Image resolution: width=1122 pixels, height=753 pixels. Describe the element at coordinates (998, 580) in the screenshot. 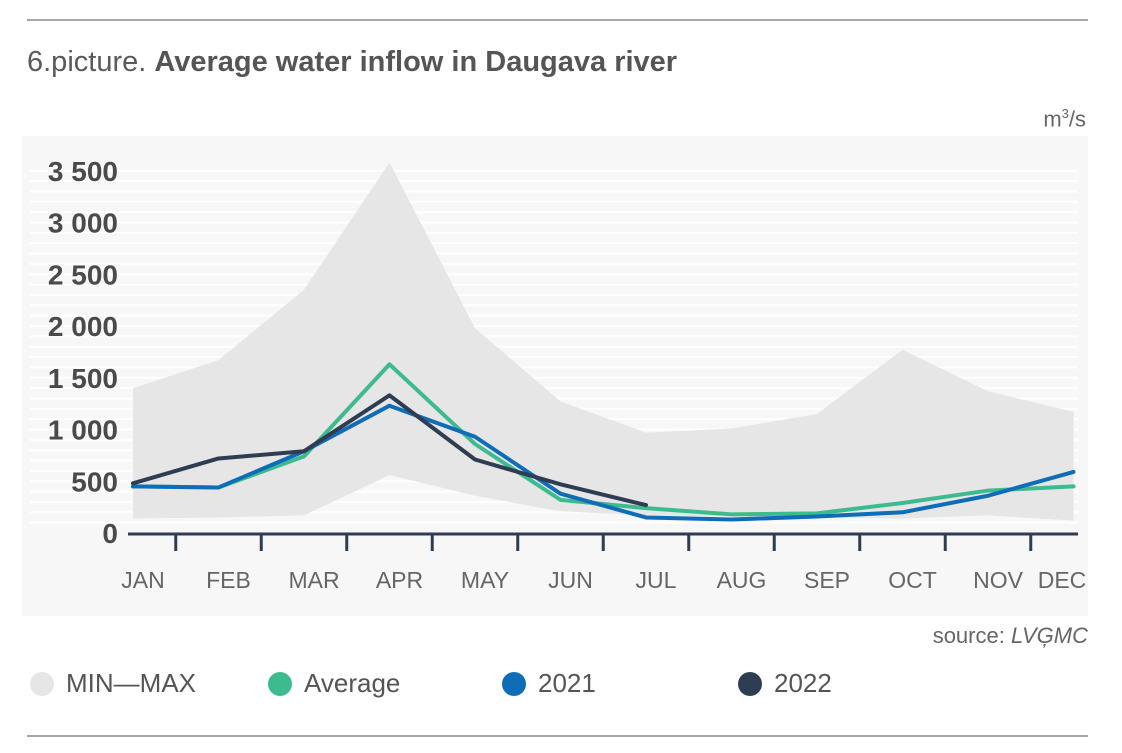

I see `x-tick-label: NOV` at that location.